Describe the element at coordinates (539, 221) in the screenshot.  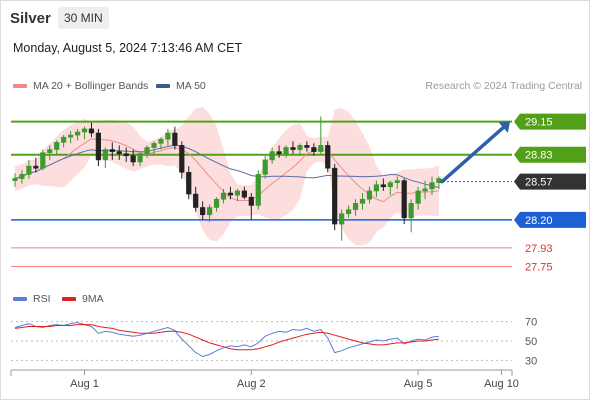
I see `price-label-text: 28.20` at that location.